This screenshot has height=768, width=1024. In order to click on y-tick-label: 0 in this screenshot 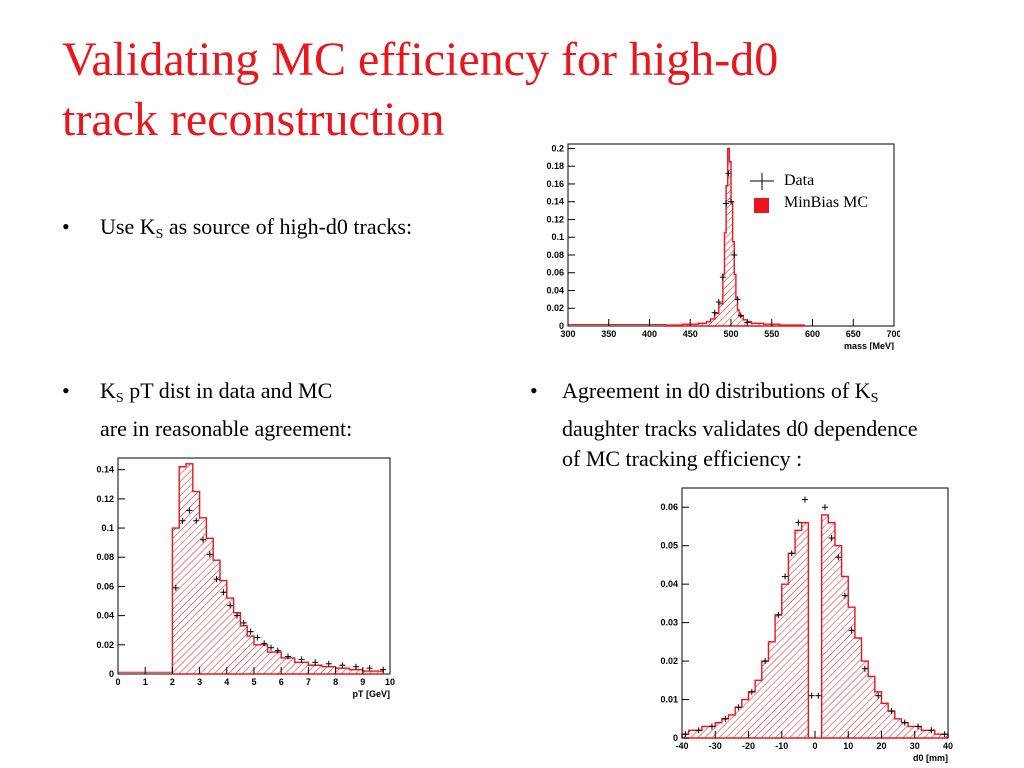, I will do `click(111, 674)`.